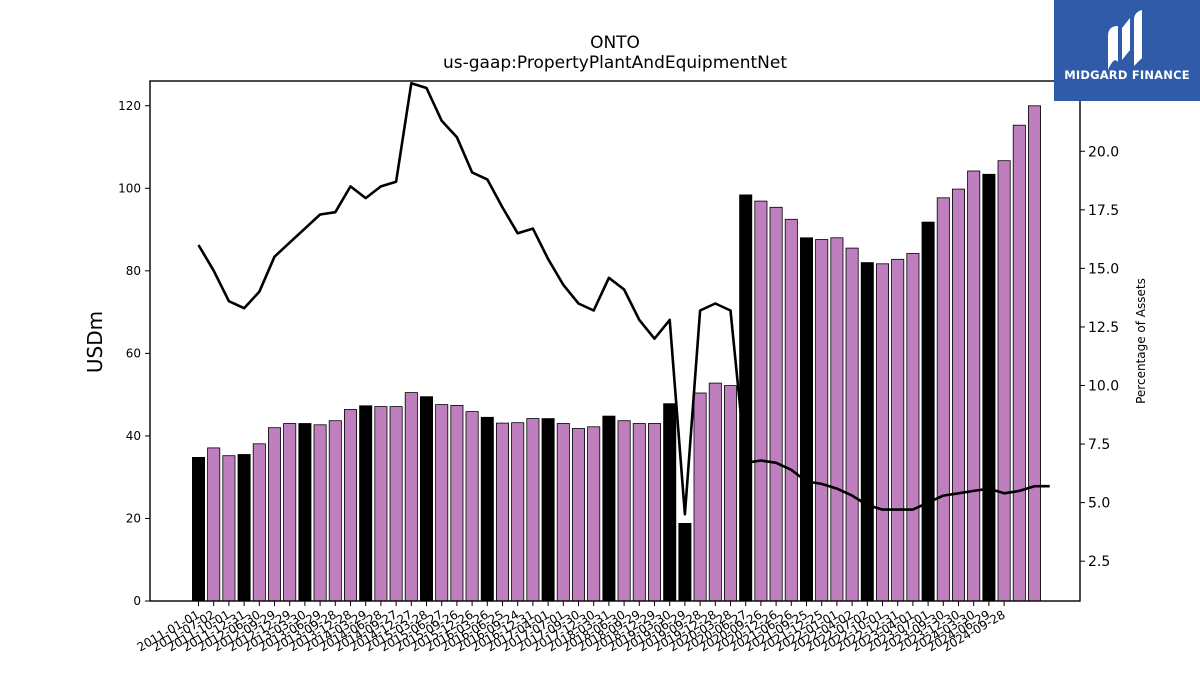 The width and height of the screenshot is (1200, 675). Describe the element at coordinates (1103, 211) in the screenshot. I see `y2-tick-label: 17.5` at that location.